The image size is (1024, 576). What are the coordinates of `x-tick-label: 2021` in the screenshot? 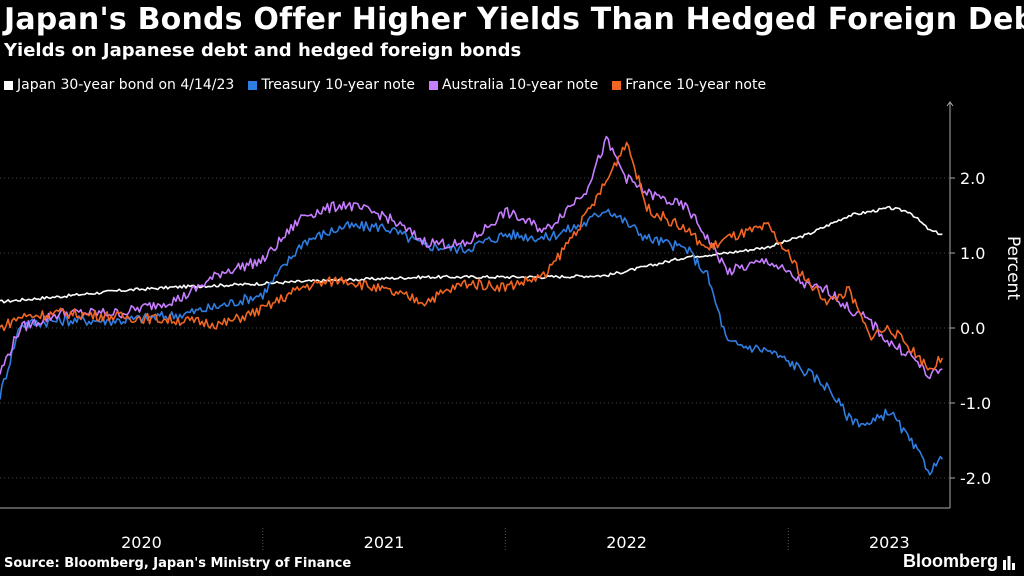 It's located at (384, 542).